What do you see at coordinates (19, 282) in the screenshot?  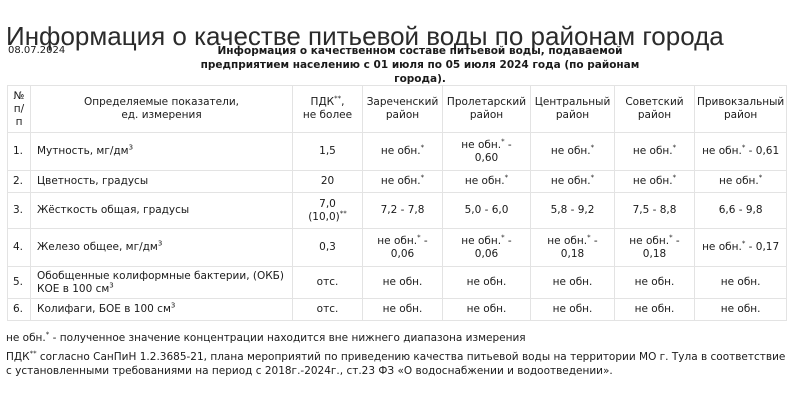 I see `row-number: 5.` at bounding box center [19, 282].